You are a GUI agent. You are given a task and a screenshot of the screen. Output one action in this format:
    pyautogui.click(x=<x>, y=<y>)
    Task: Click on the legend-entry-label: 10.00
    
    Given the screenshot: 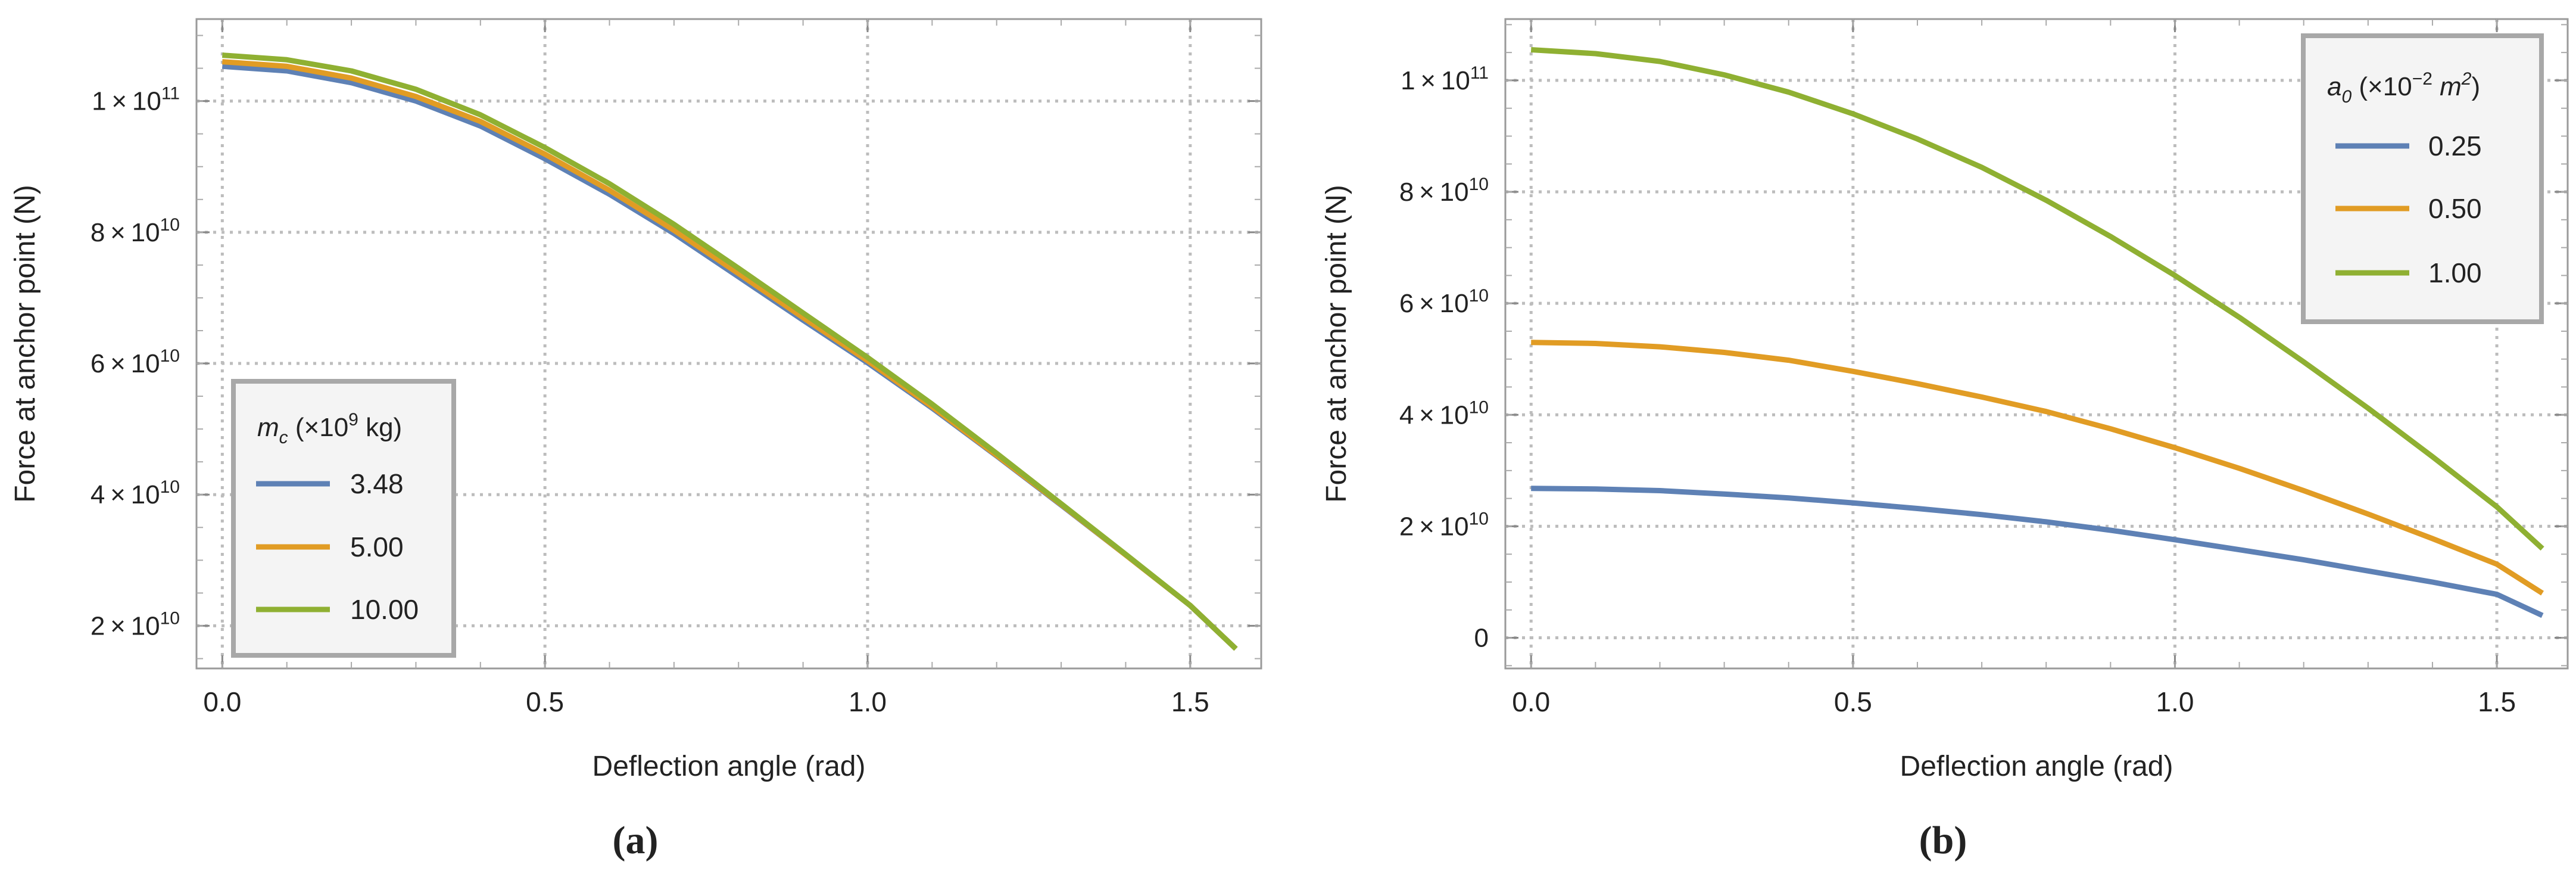 What is the action you would take?
    pyautogui.click(x=384, y=610)
    